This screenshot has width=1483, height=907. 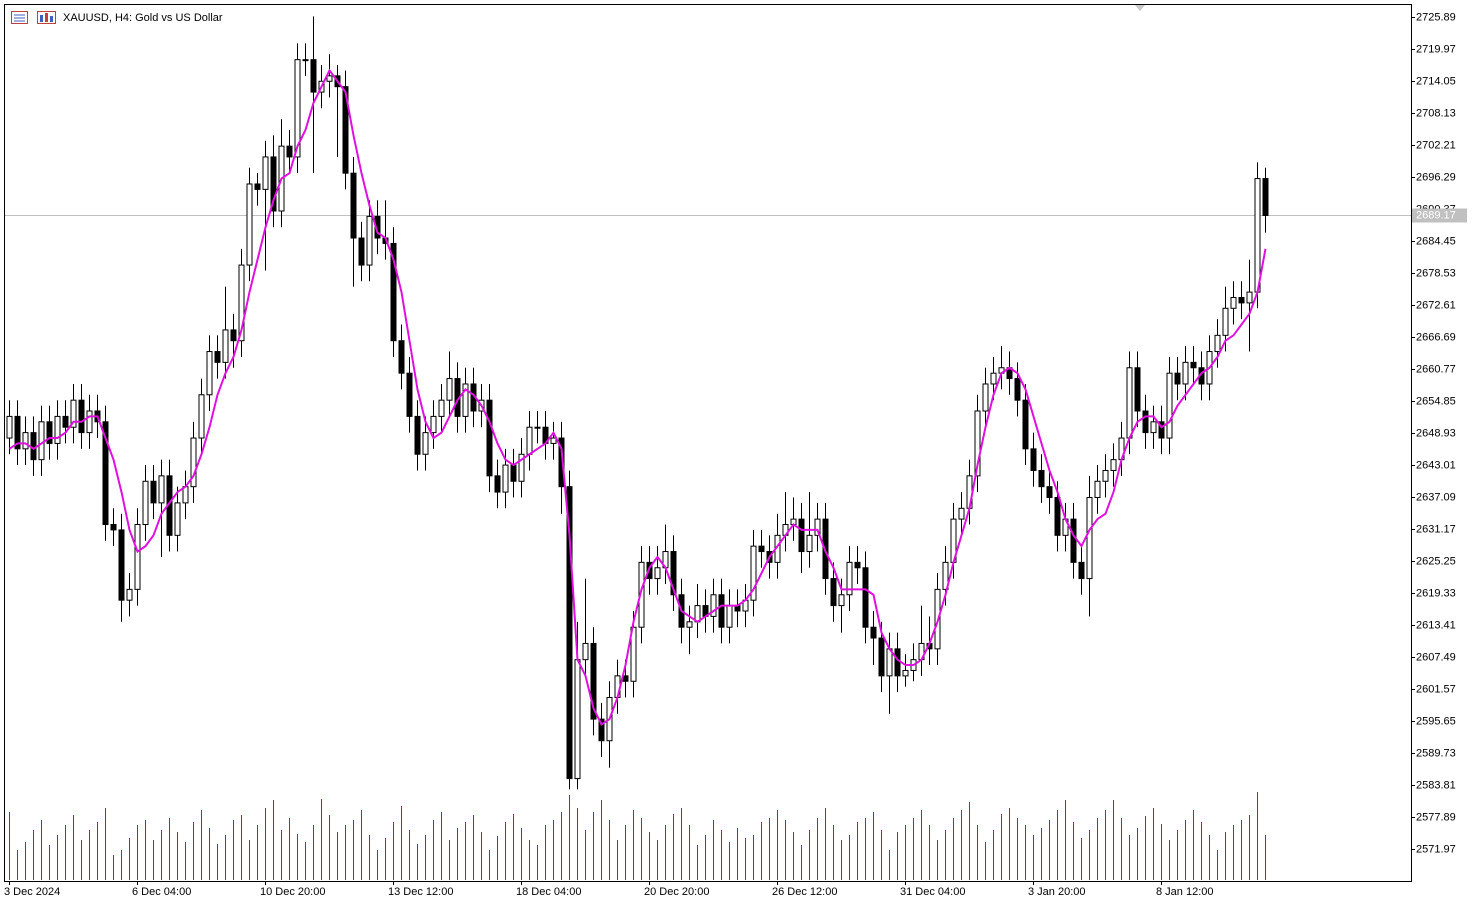 What do you see at coordinates (1436, 49) in the screenshot?
I see `y-tick-label: 2719.97` at bounding box center [1436, 49].